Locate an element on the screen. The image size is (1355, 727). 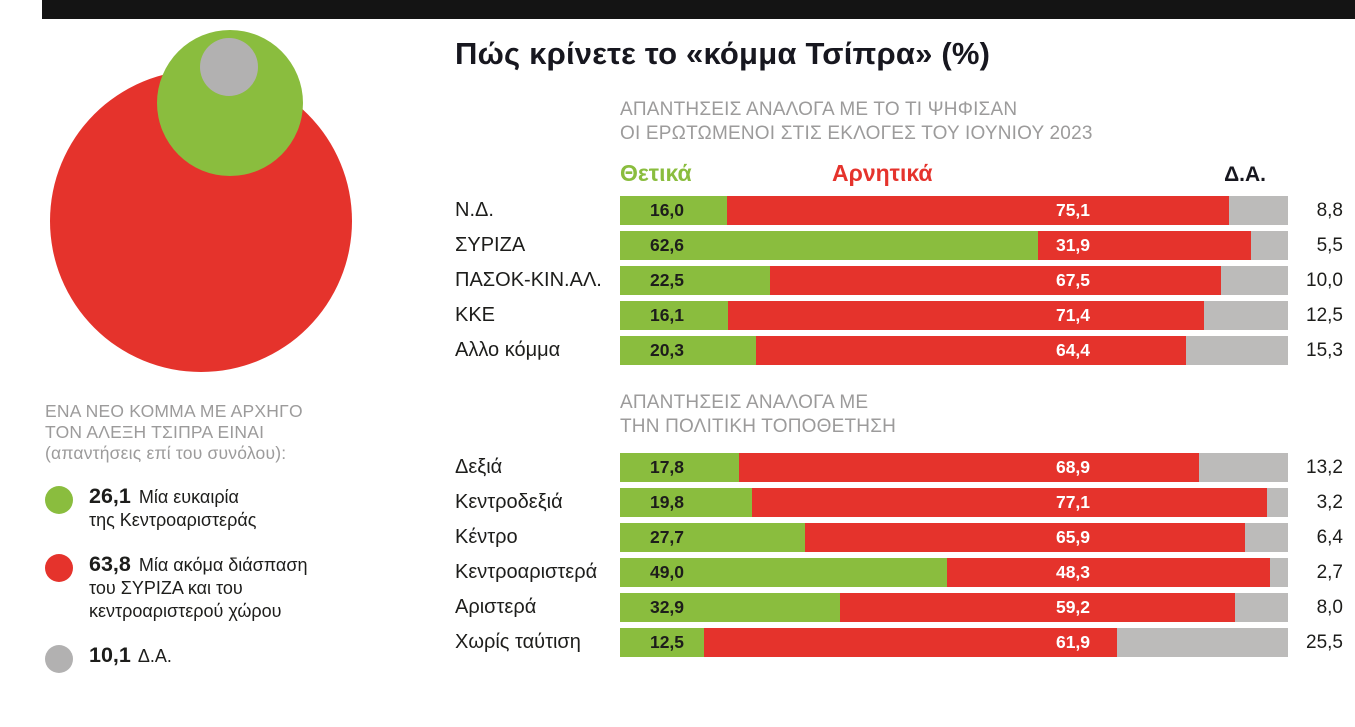
stacked-bar: 49,0 48,3 is located at coordinates (954, 572).